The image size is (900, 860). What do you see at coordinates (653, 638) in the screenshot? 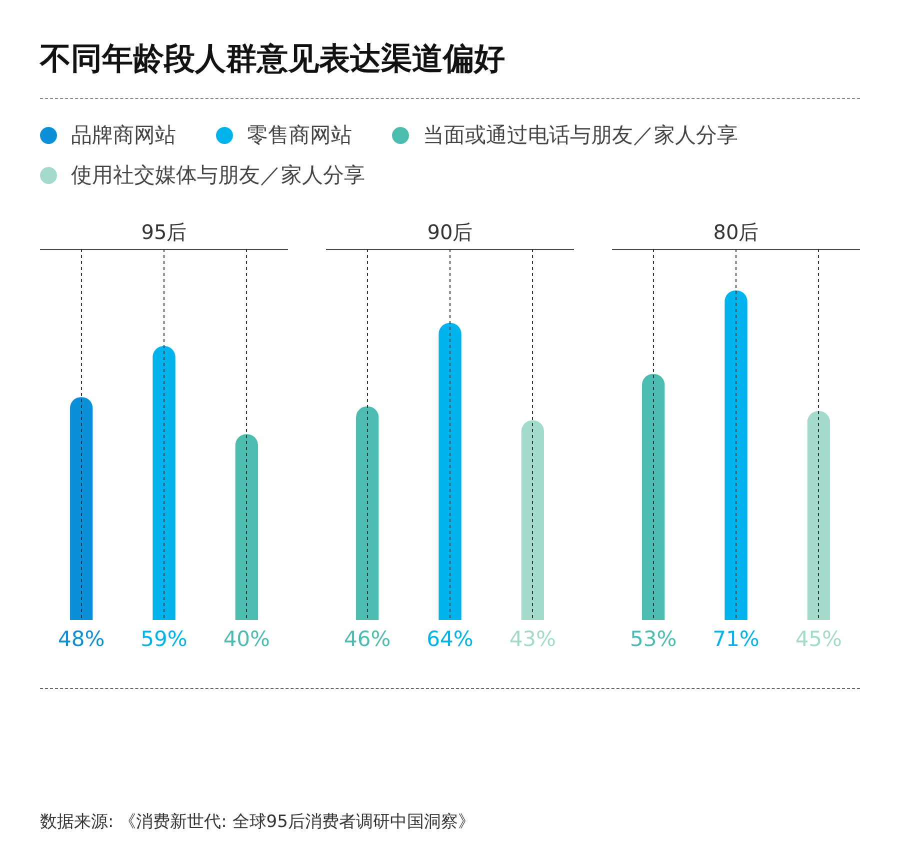
I see `data-label: 53%` at bounding box center [653, 638].